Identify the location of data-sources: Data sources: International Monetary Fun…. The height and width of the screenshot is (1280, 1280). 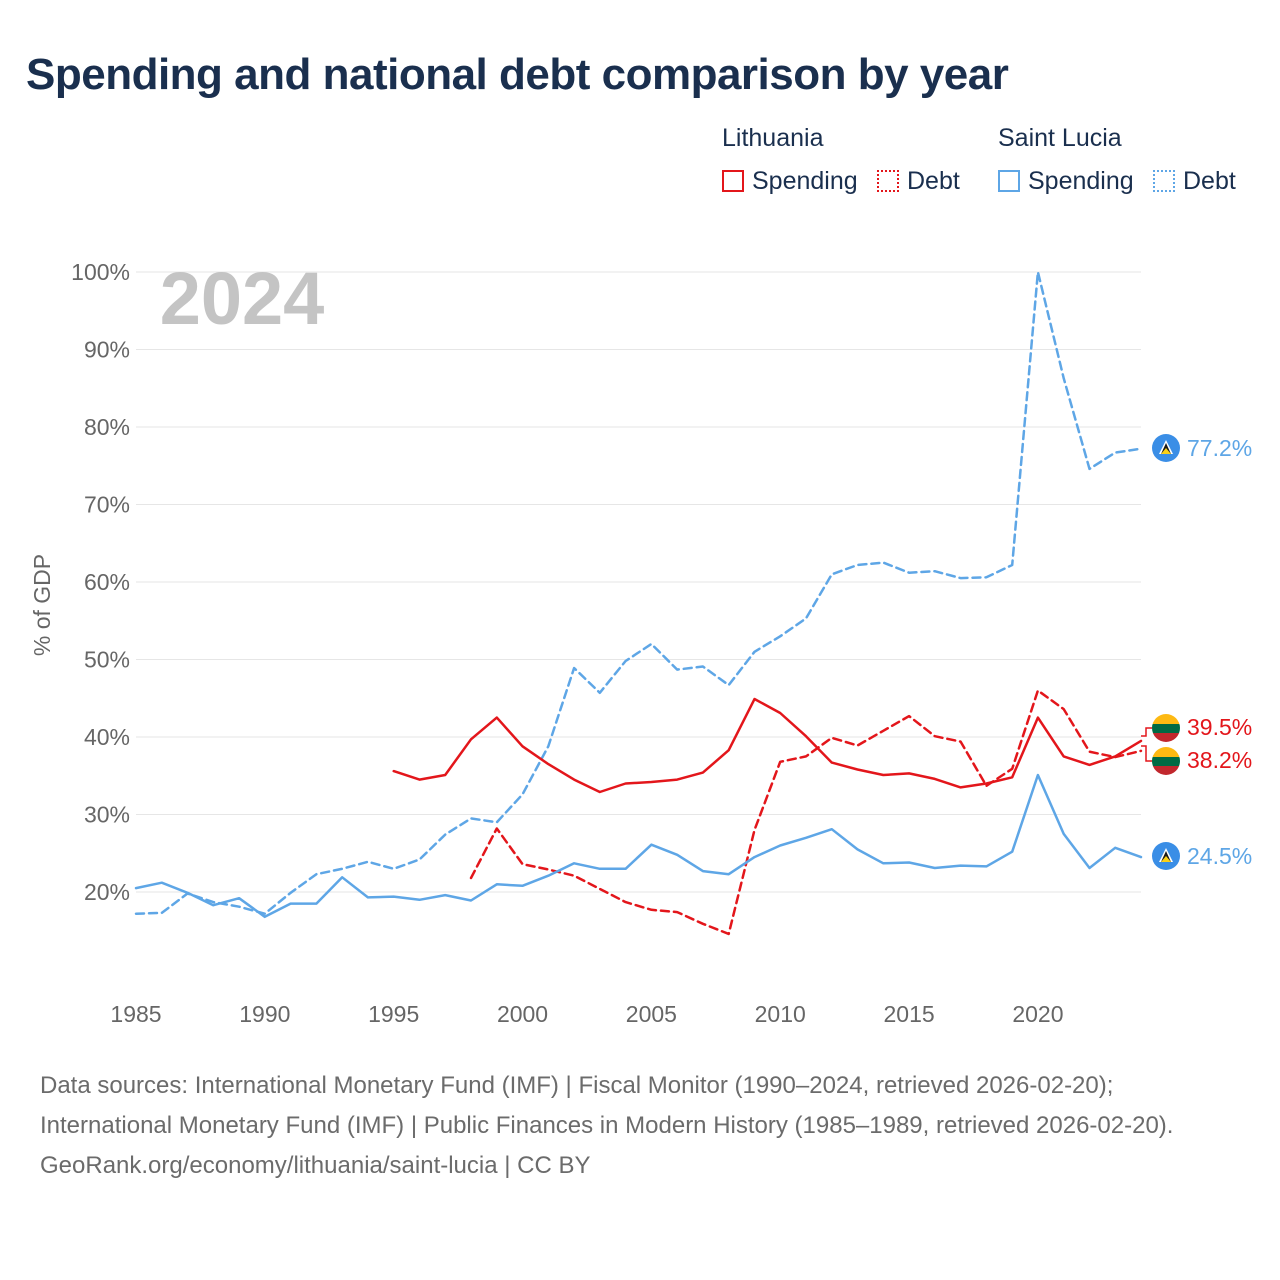
(607, 1105).